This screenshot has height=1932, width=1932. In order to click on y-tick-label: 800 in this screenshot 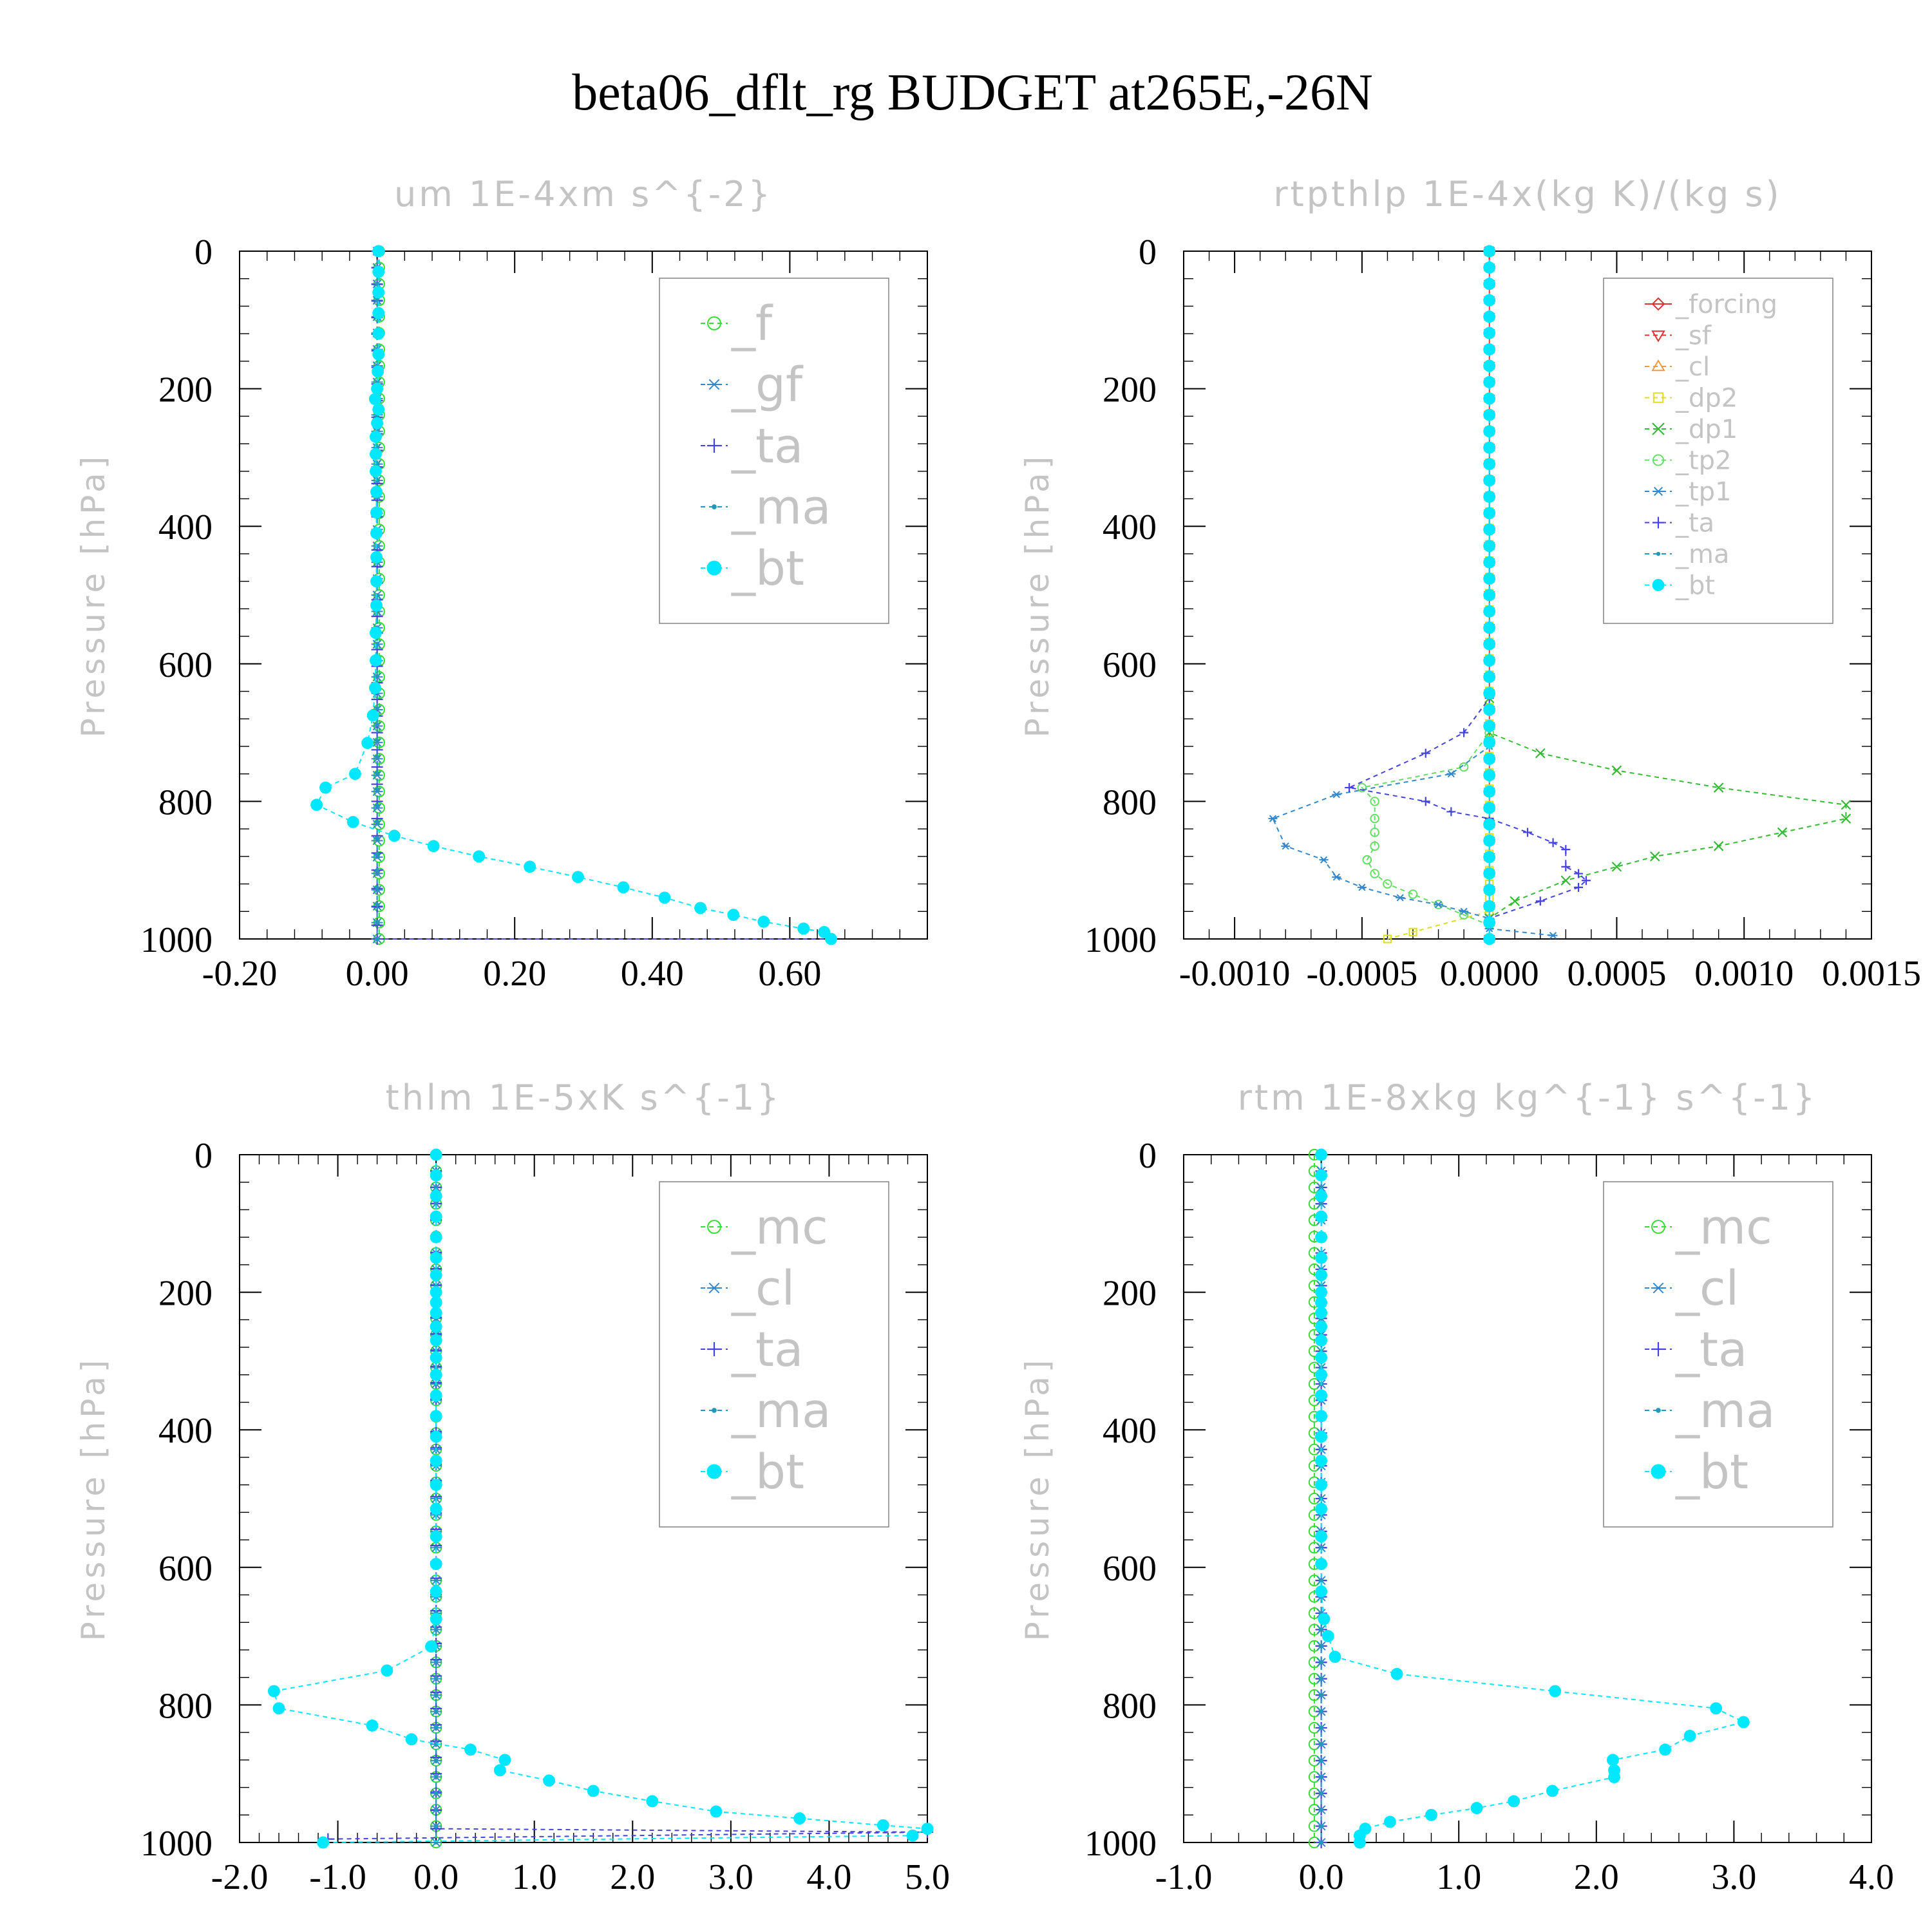, I will do `click(185, 802)`.